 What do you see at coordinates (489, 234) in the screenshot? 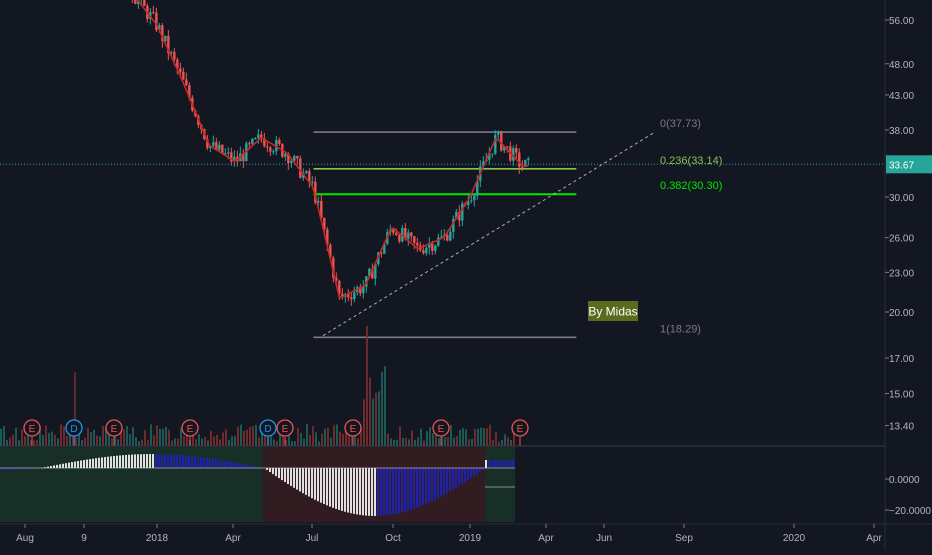
I see `trendline` at bounding box center [489, 234].